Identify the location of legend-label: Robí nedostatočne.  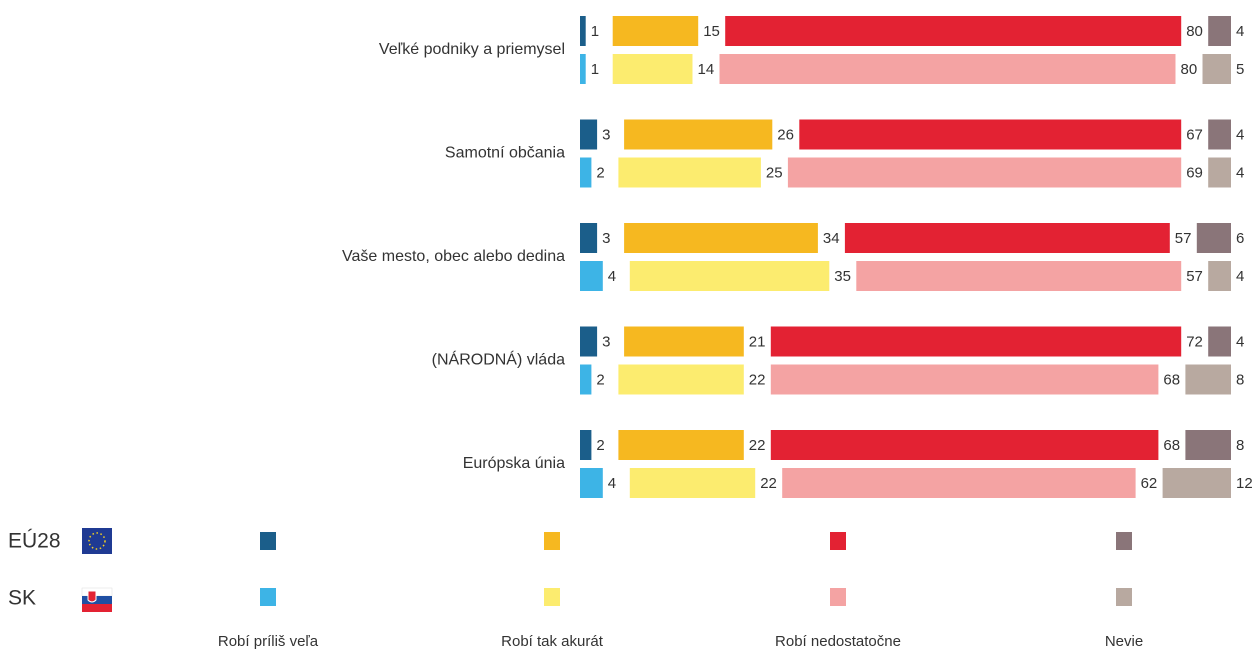
(838, 641).